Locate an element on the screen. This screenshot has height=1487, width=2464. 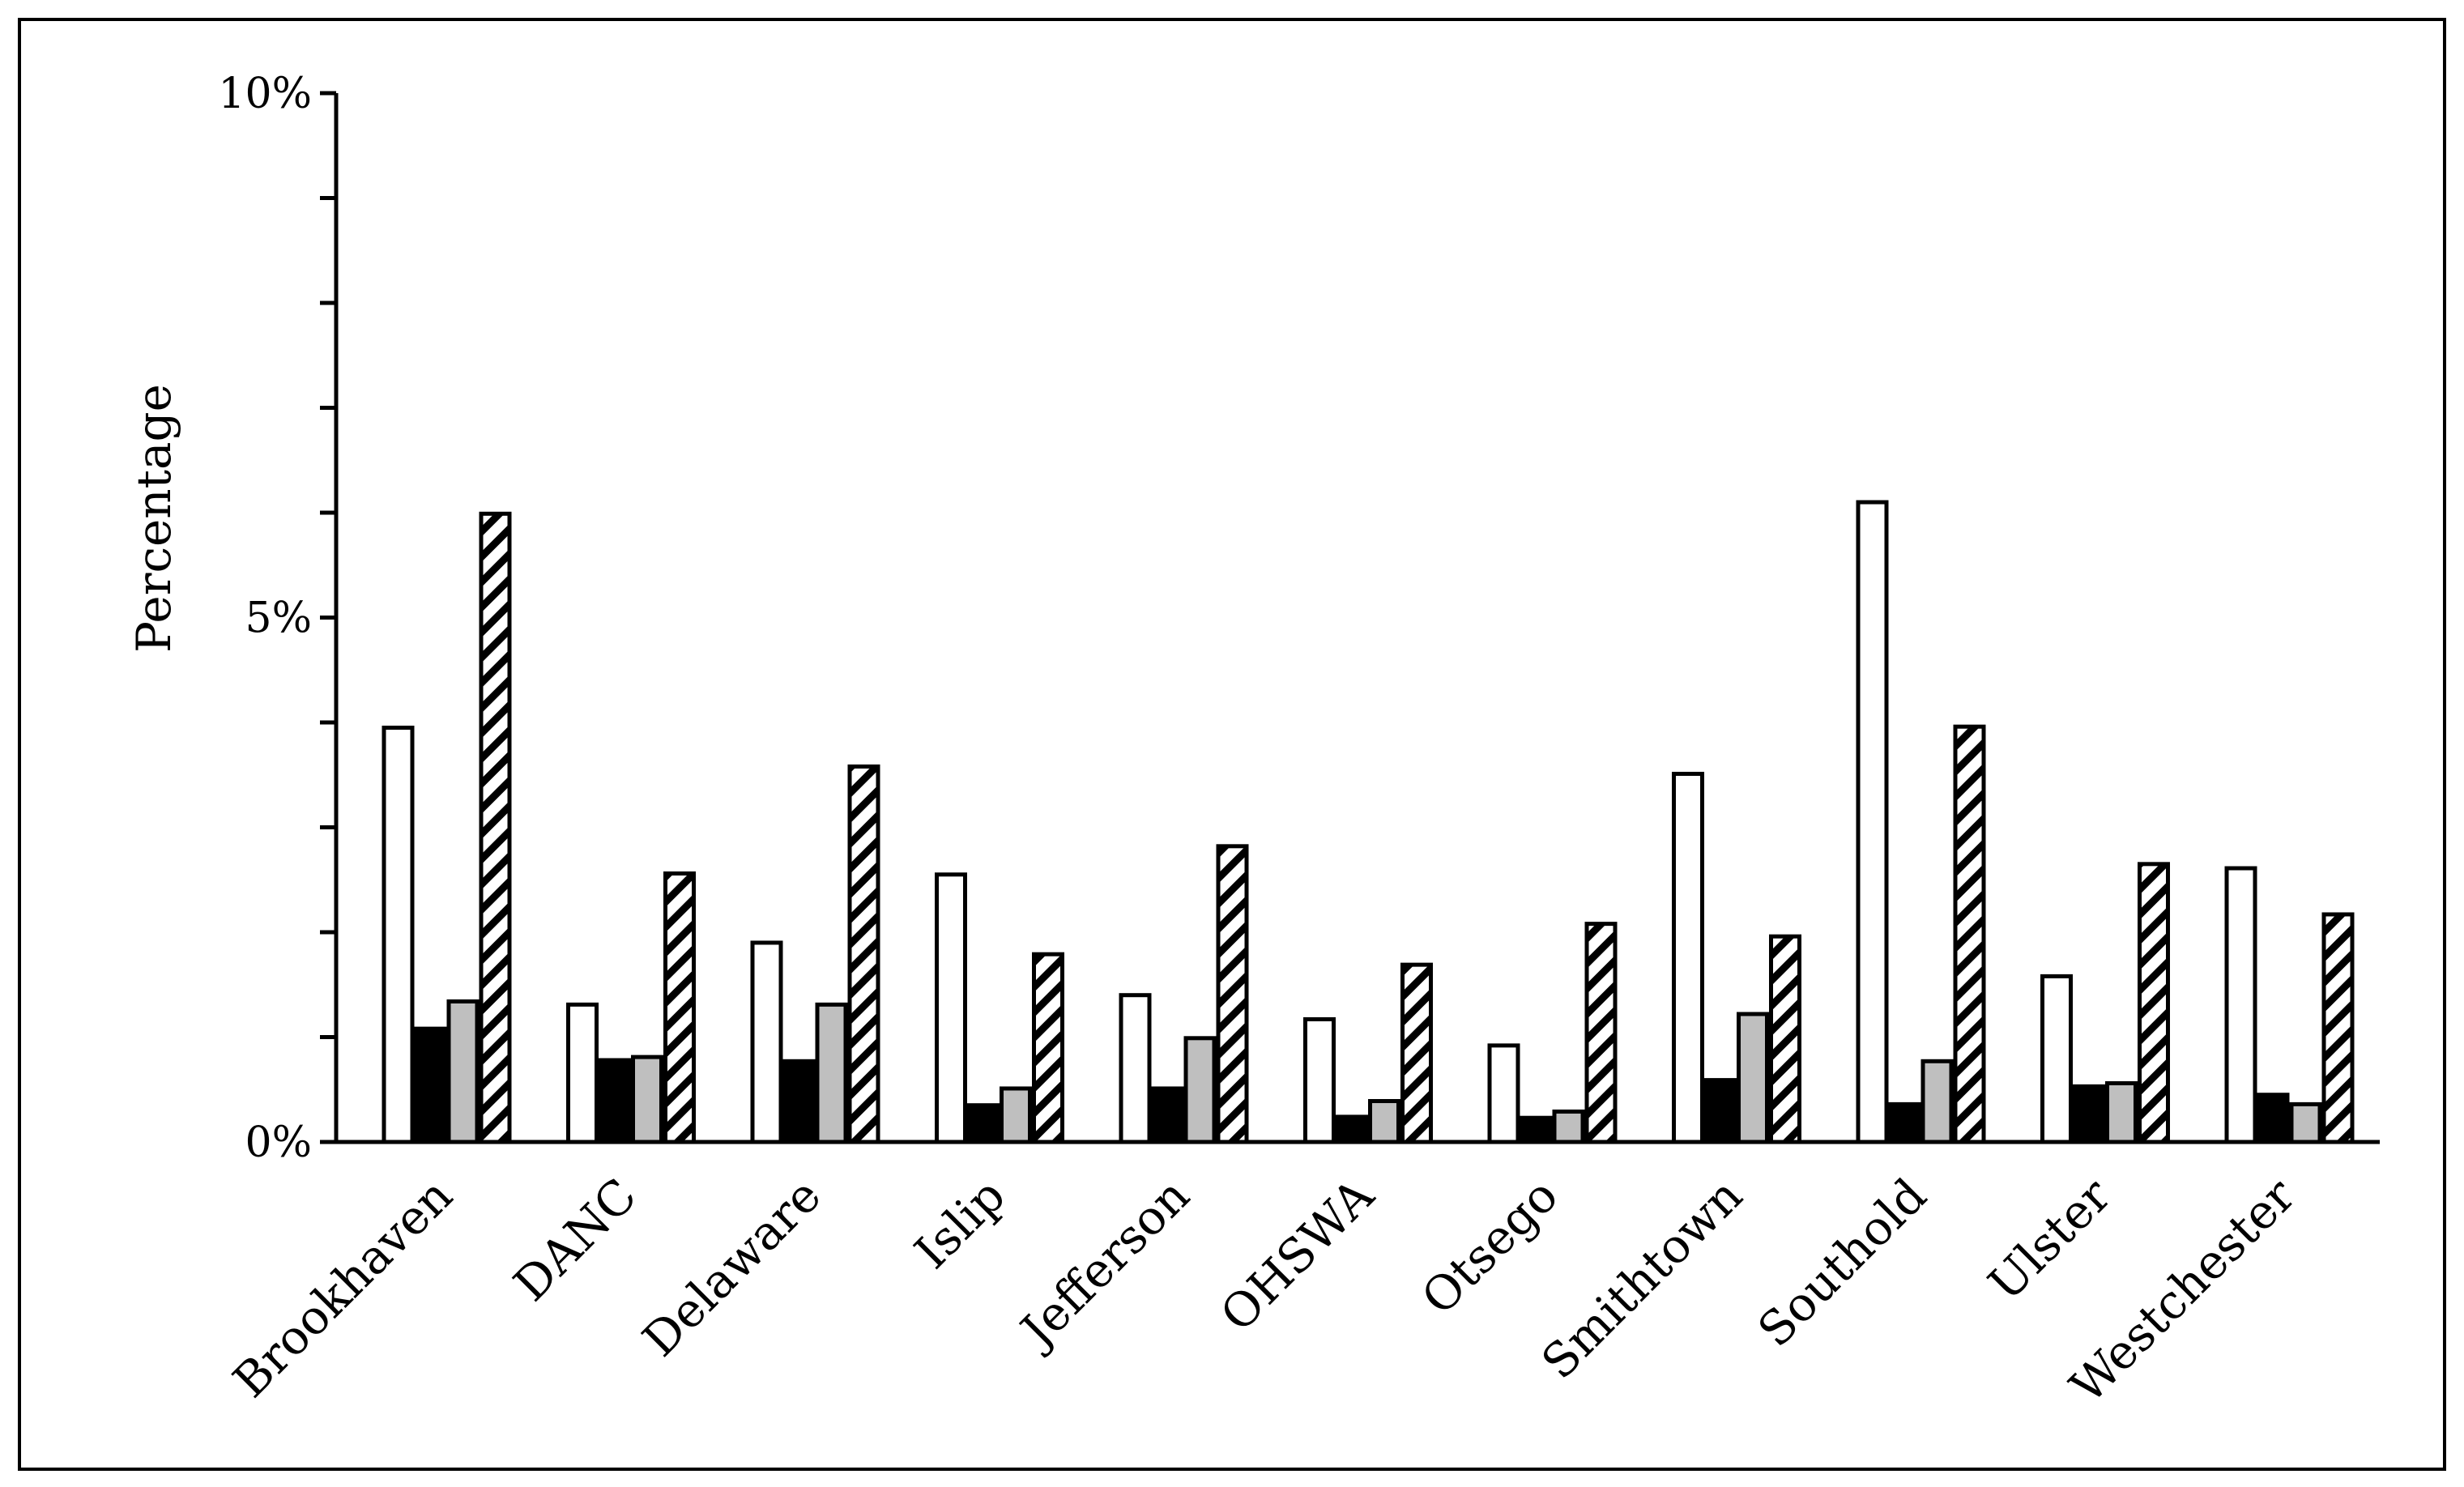
bar-white-otsego is located at coordinates (1503, 1093).